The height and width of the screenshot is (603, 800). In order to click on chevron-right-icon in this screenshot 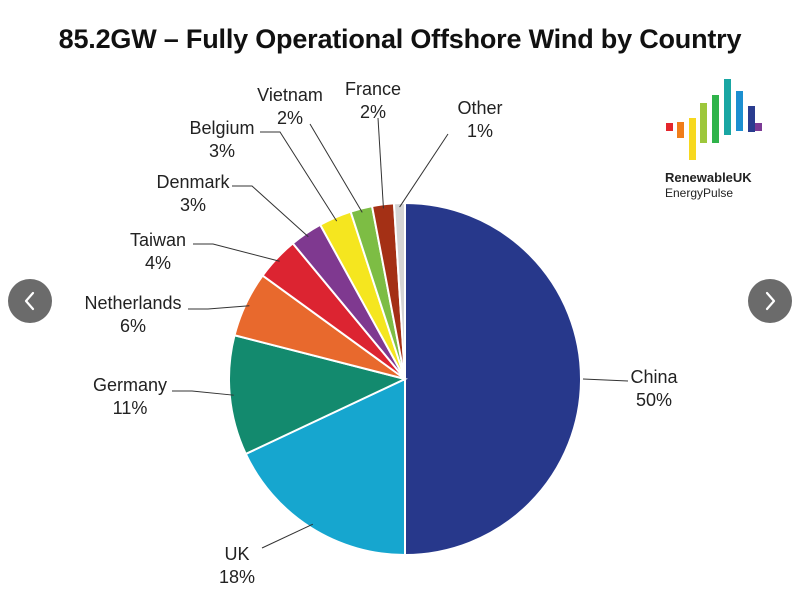, I will do `click(770, 301)`.